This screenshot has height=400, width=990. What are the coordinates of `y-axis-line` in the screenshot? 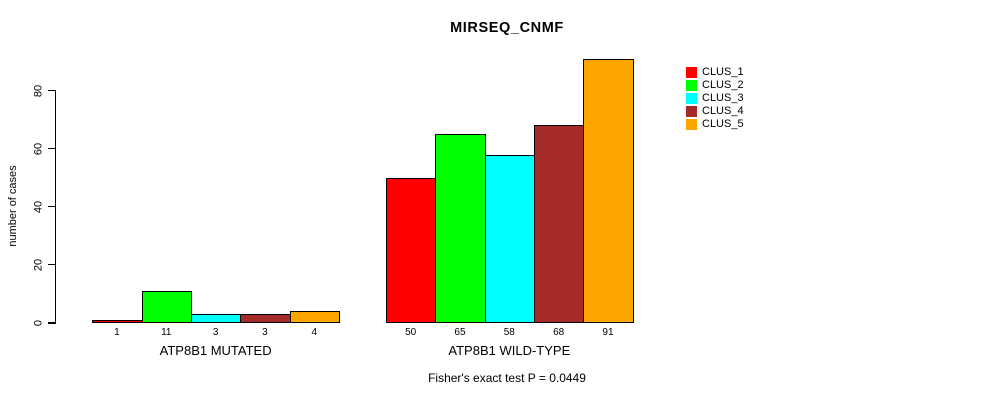 It's located at (55, 207).